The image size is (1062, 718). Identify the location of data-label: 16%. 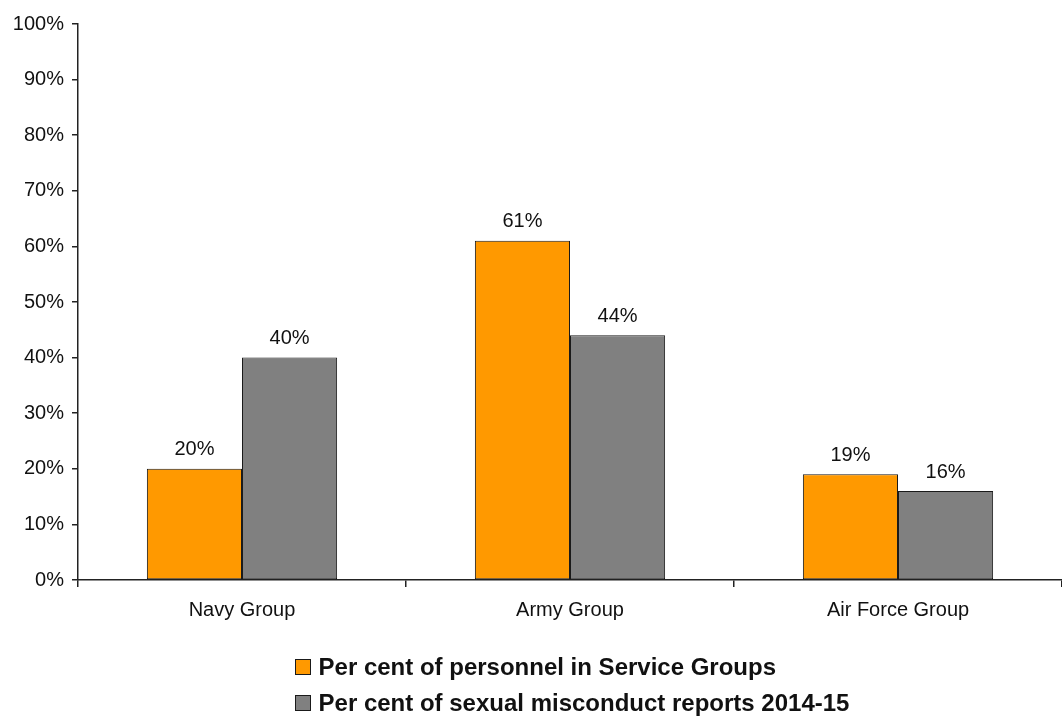
(945, 470).